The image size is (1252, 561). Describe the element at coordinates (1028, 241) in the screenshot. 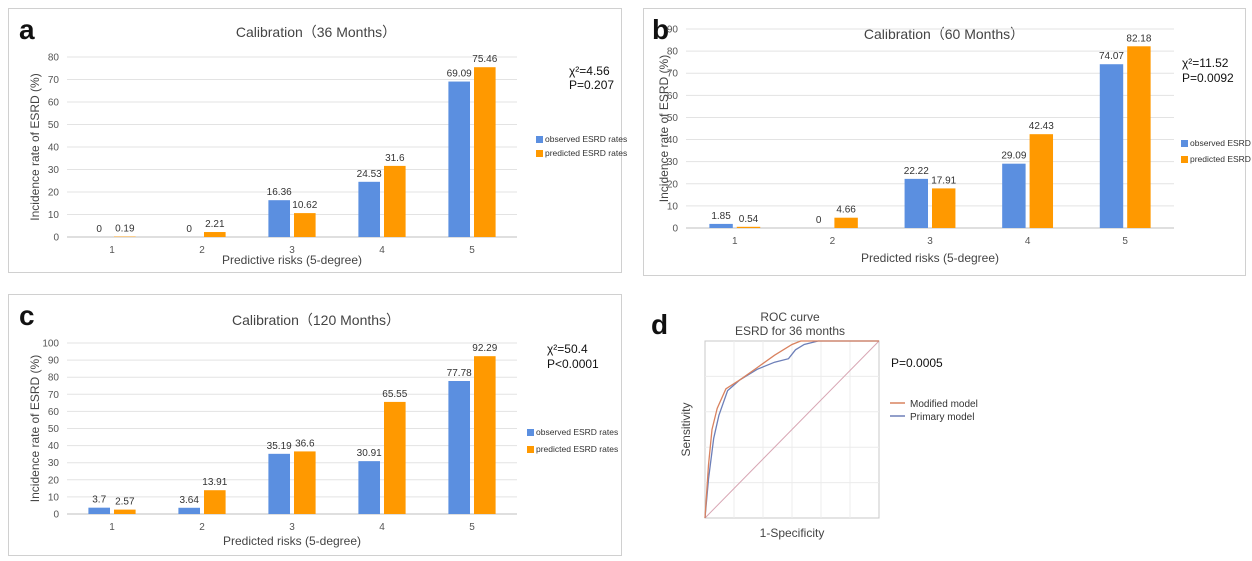

I see `x-tick-label: 4` at that location.